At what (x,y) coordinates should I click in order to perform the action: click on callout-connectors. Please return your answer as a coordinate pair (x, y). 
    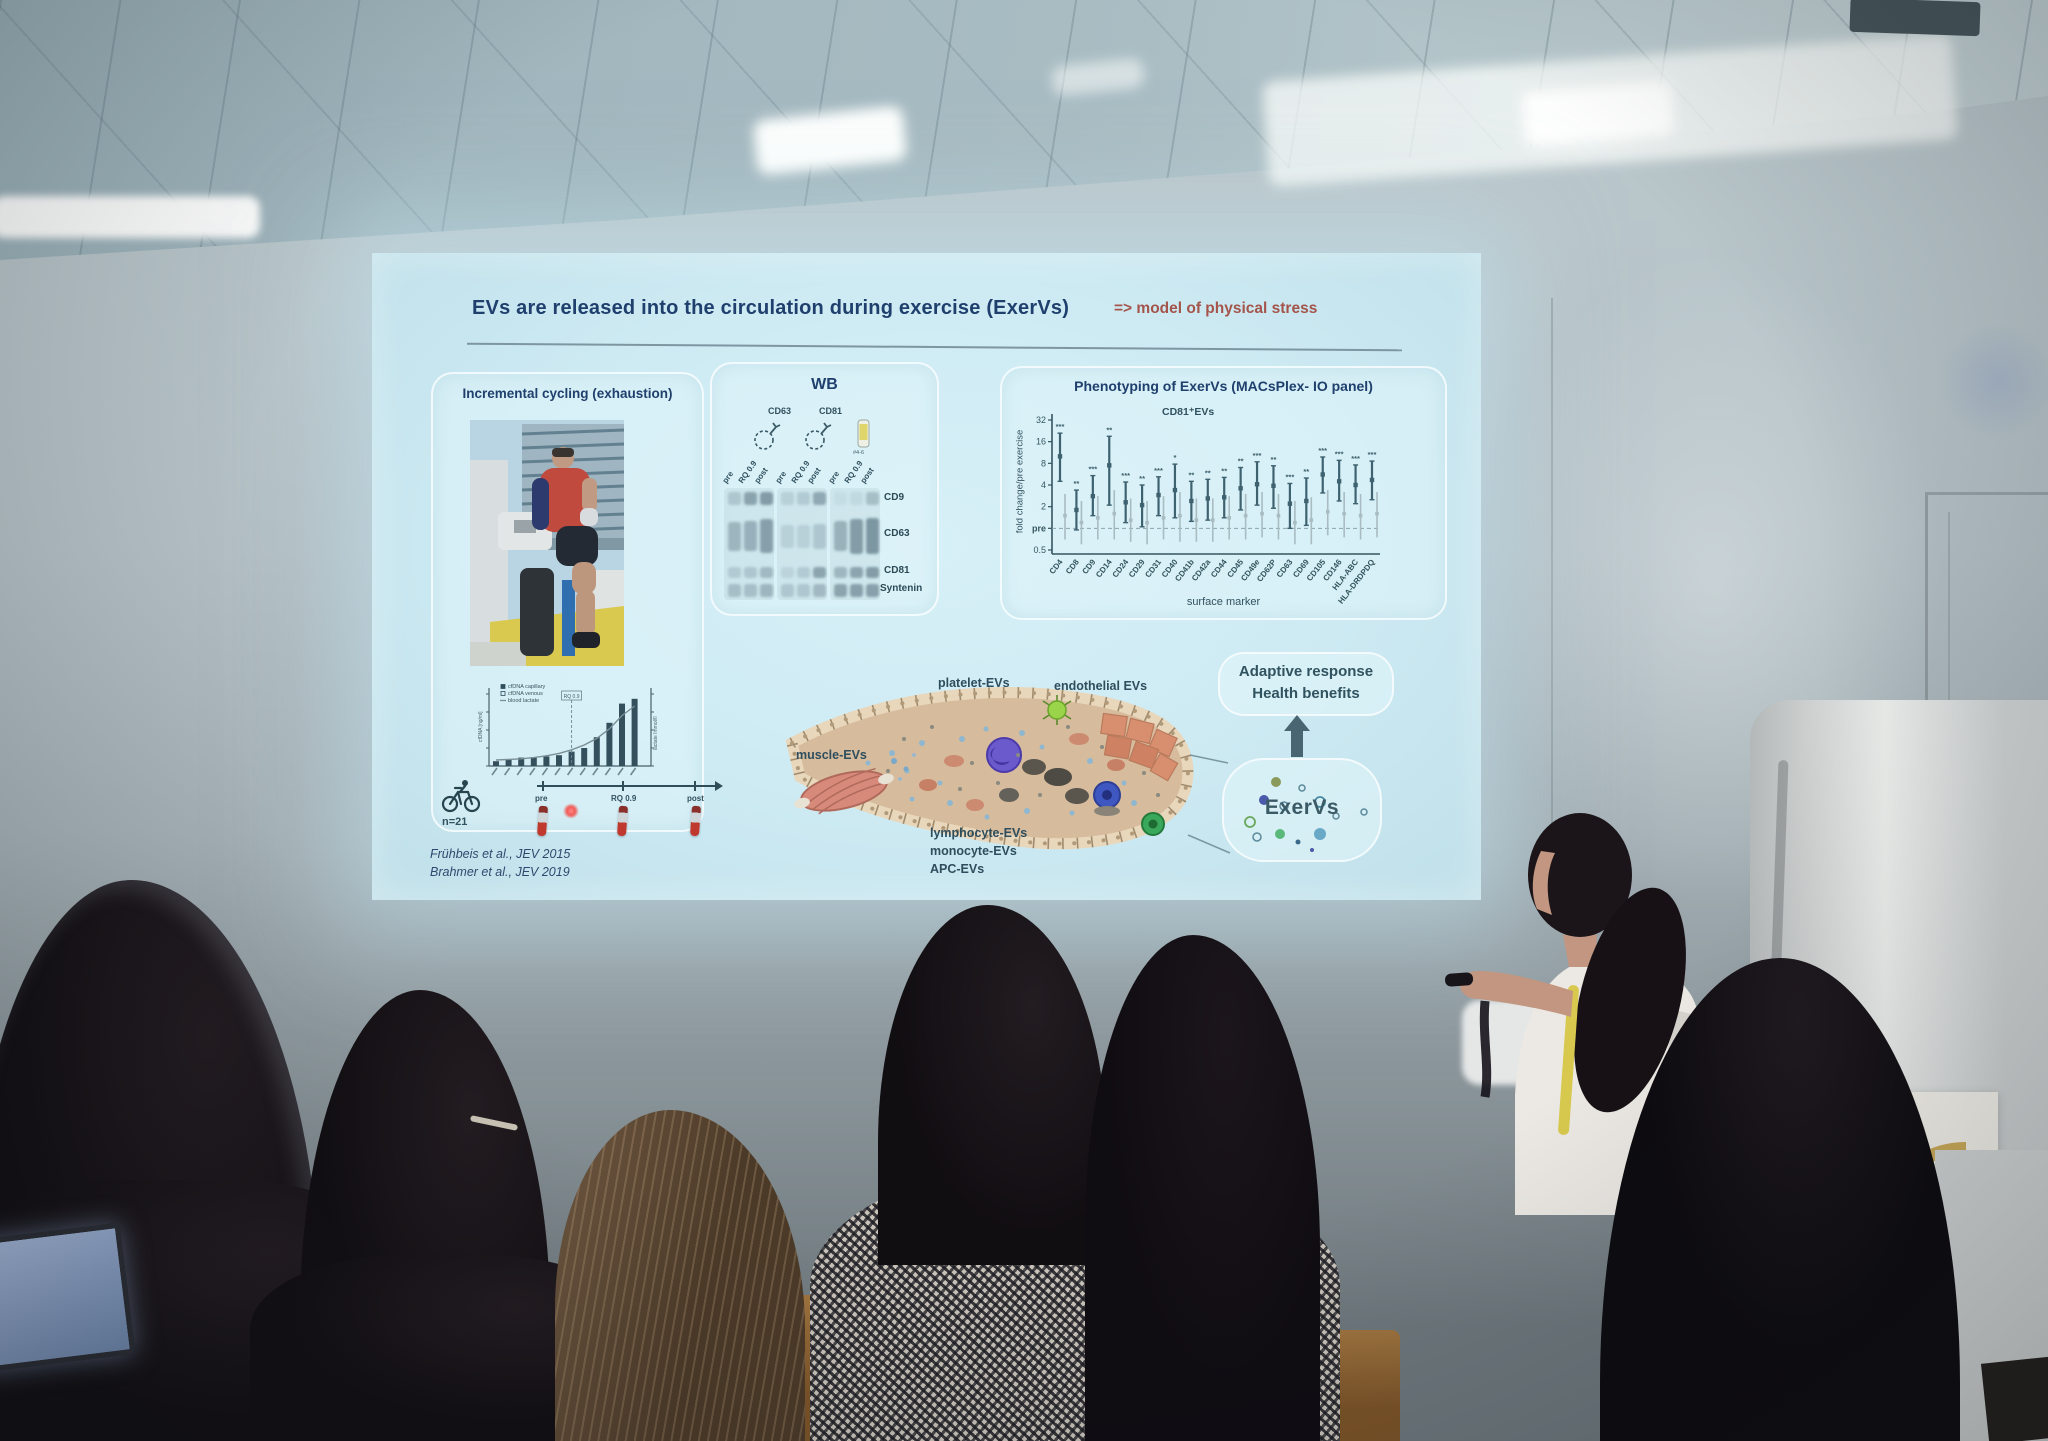
    Looking at the image, I should click on (1209, 804).